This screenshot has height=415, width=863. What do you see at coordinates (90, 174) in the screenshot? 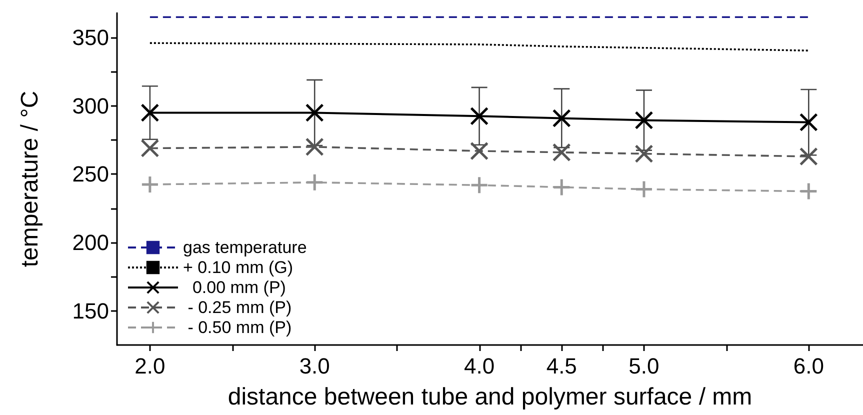
I see `y-tick-label: 250` at bounding box center [90, 174].